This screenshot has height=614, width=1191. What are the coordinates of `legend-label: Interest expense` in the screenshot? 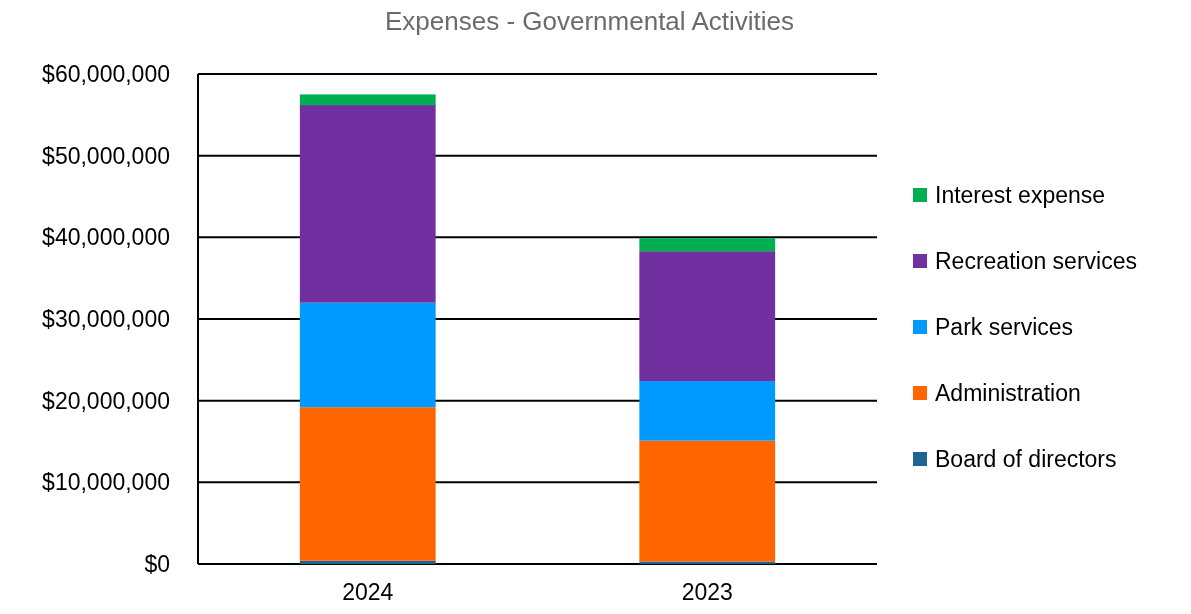 It's located at (1020, 195).